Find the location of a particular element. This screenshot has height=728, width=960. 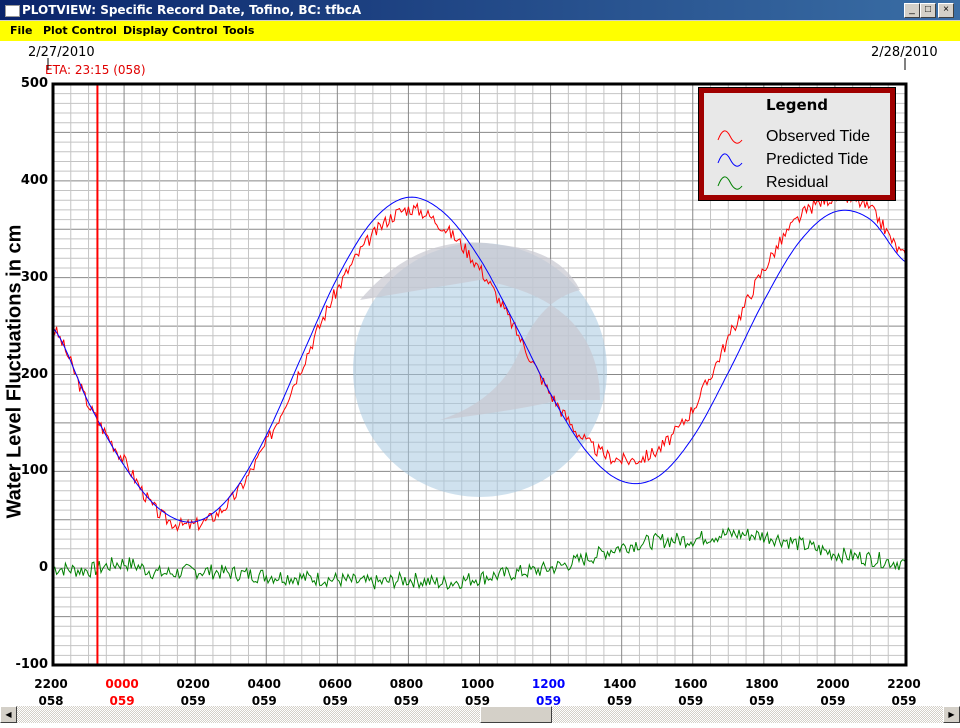

x-tick-label: 0000 059 is located at coordinates (122, 693).